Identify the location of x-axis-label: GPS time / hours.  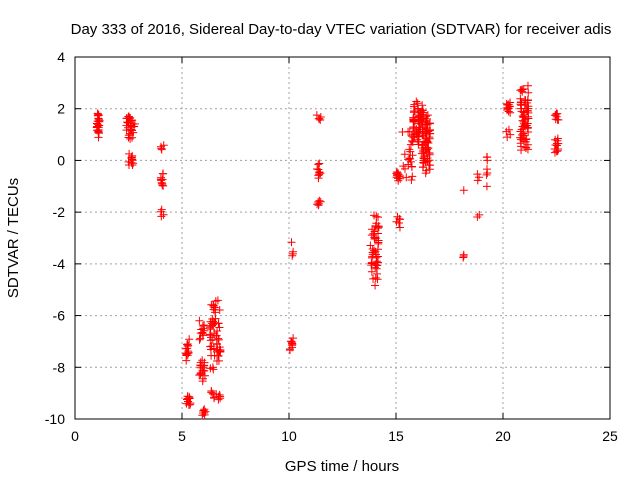
(342, 466).